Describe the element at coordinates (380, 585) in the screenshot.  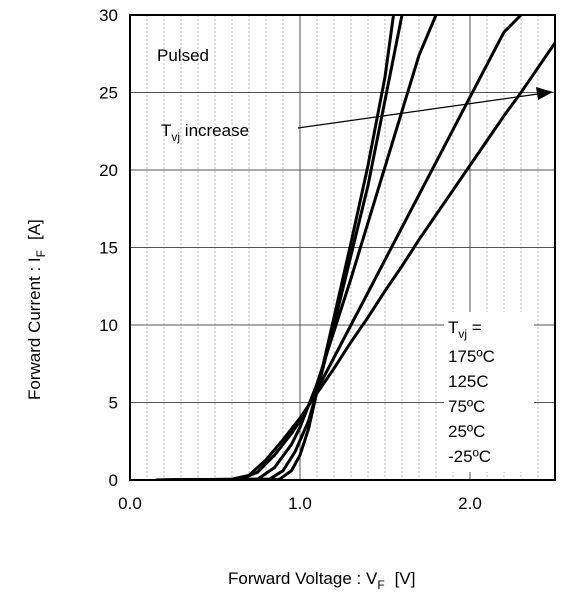
I see `x-axis-title-sub: F` at that location.